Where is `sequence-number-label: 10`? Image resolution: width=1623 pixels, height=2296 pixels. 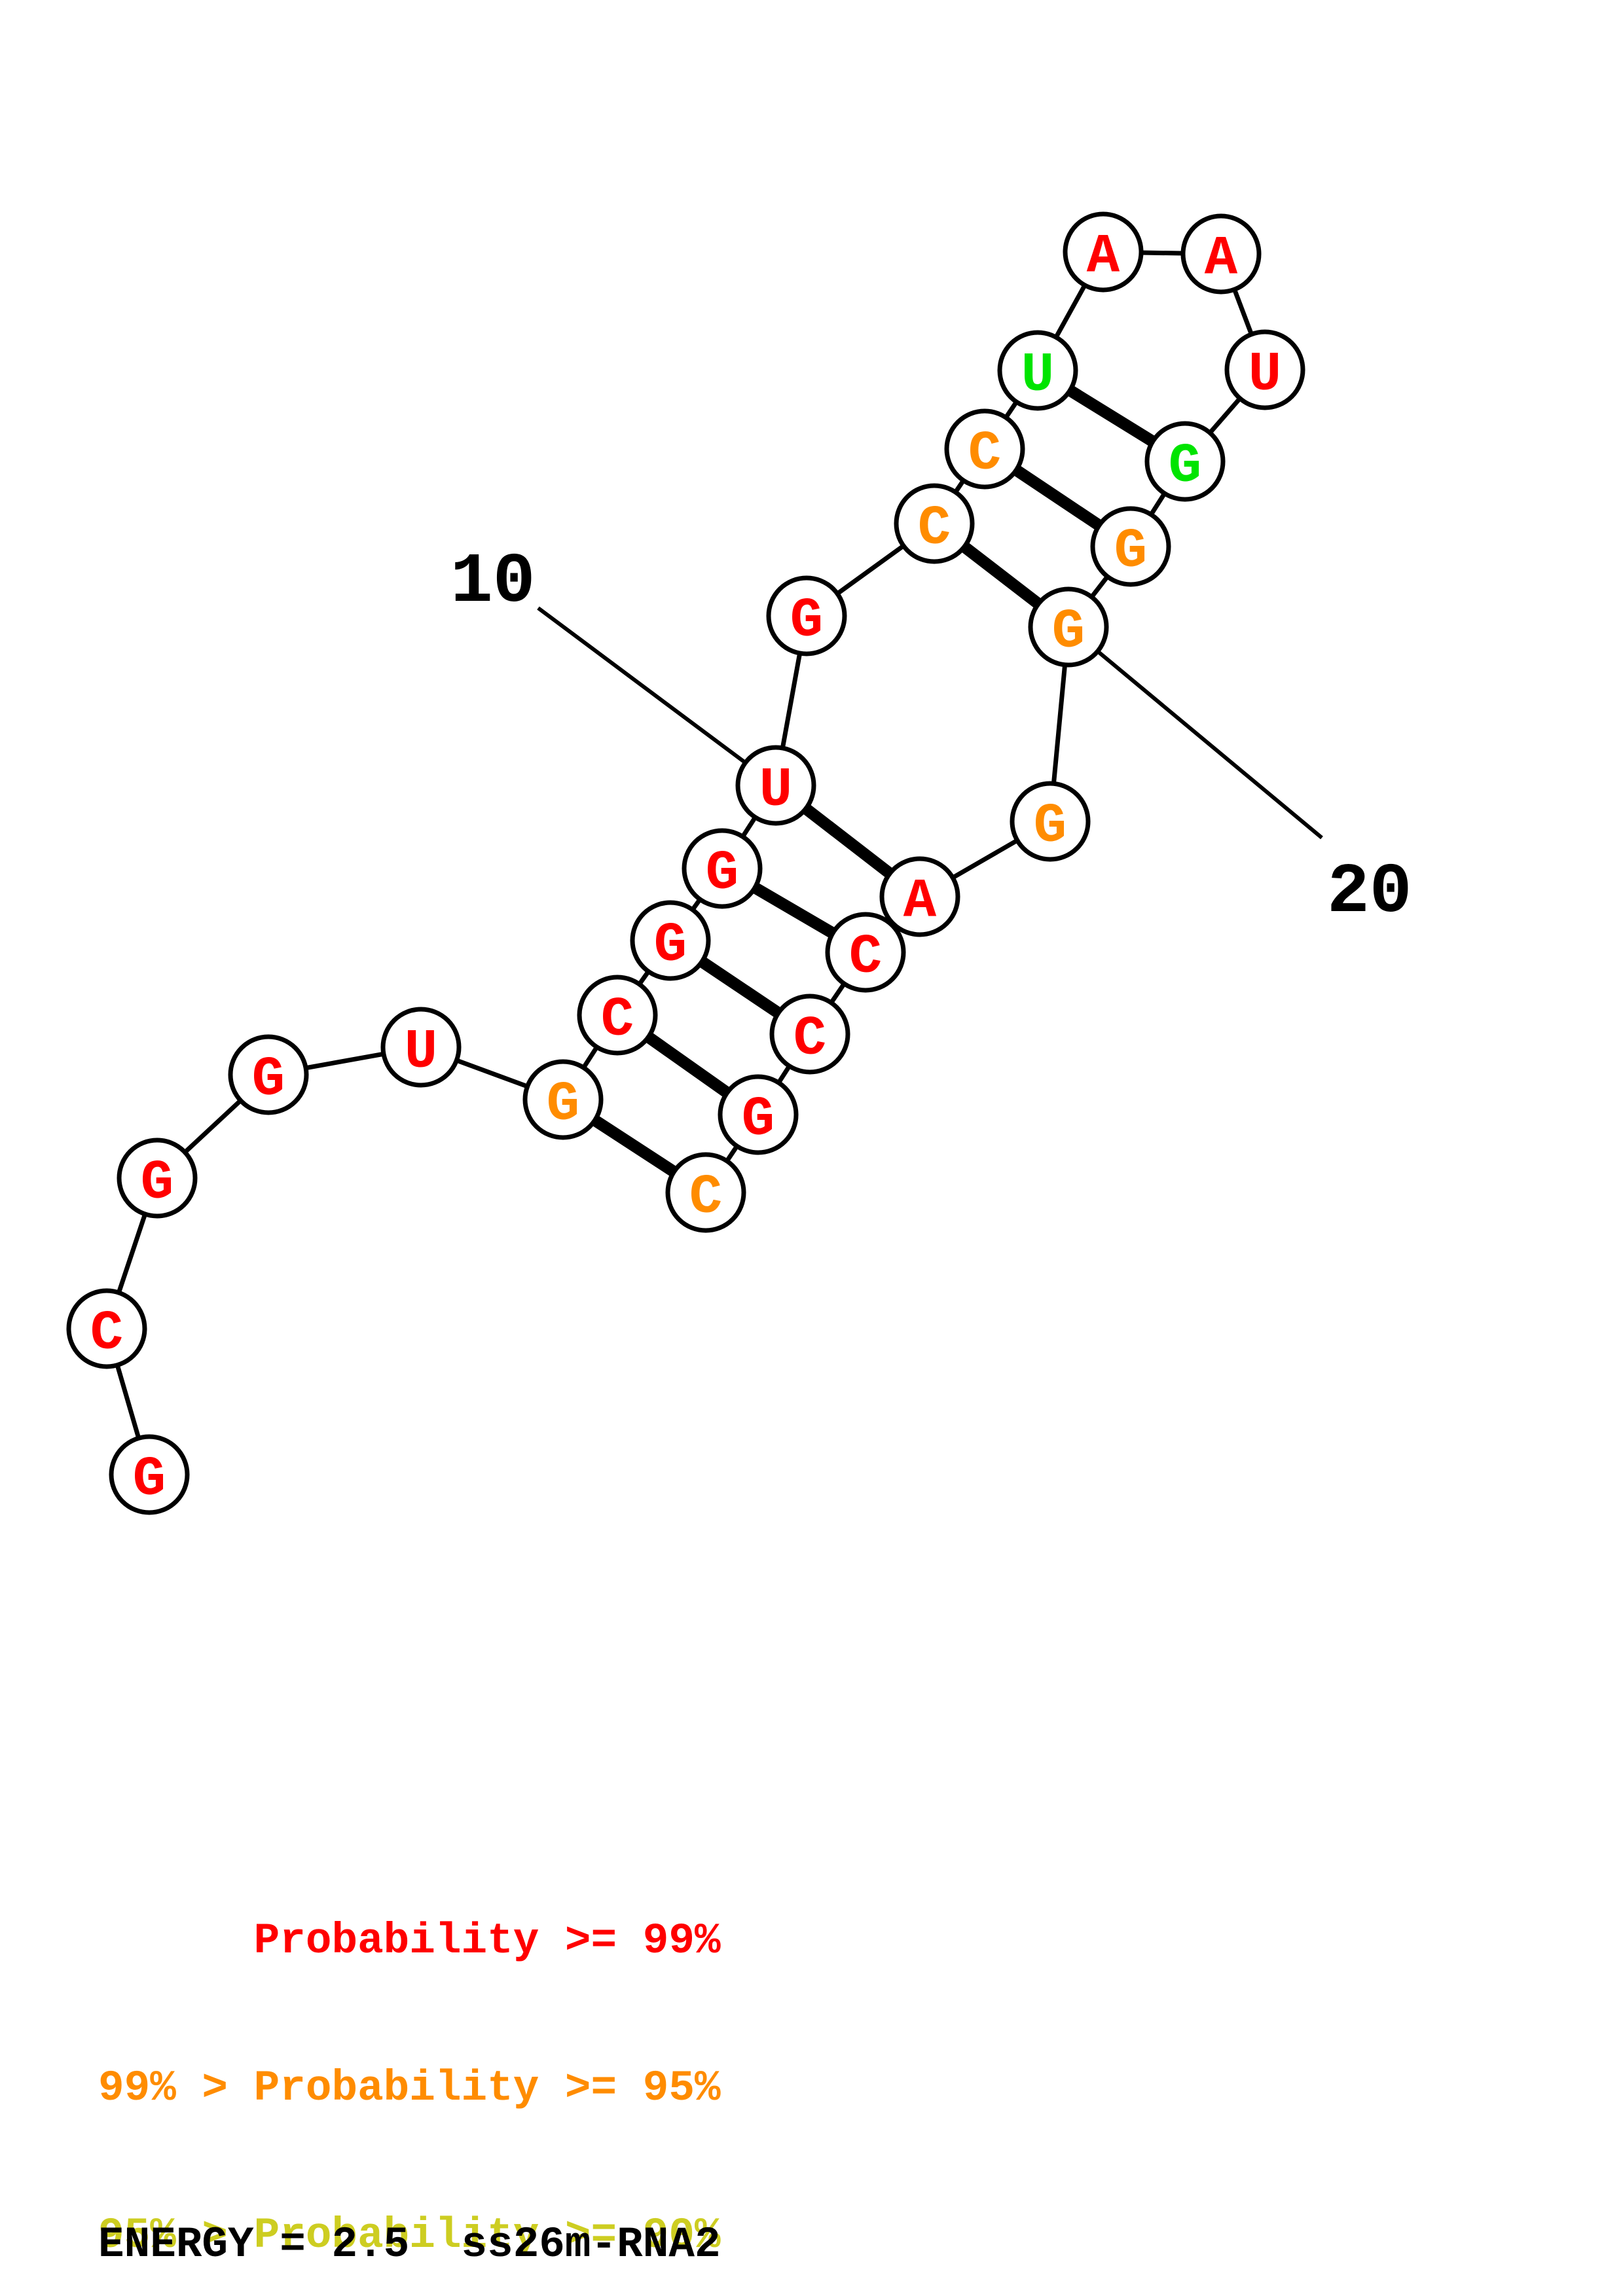 sequence-number-label: 10 is located at coordinates (493, 582).